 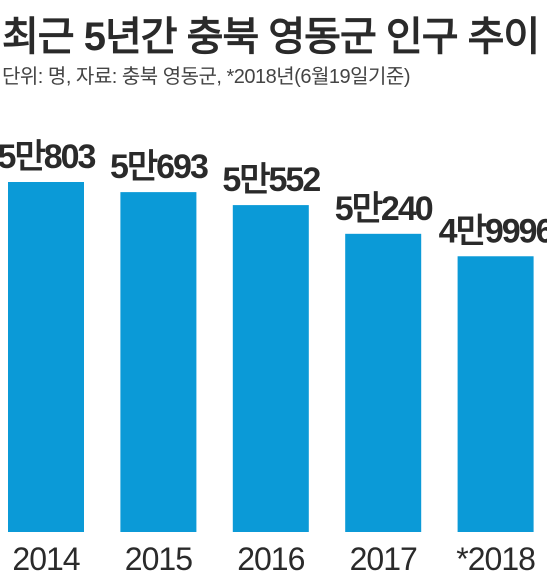 What do you see at coordinates (383, 382) in the screenshot?
I see `bar-2017` at bounding box center [383, 382].